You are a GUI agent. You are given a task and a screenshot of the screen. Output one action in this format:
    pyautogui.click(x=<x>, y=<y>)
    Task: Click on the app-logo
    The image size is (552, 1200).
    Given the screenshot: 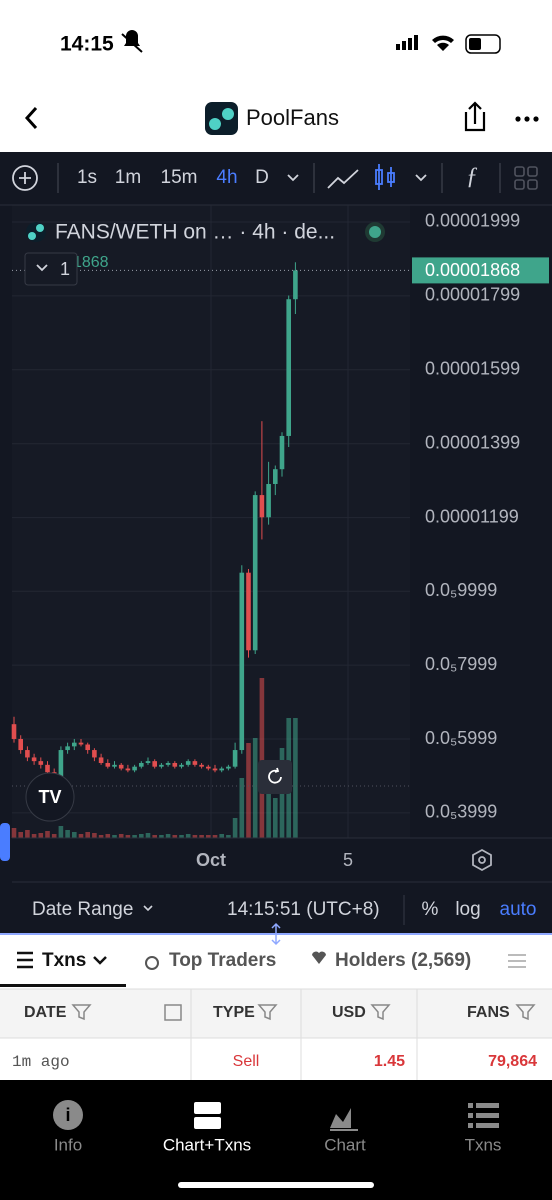 What is the action you would take?
    pyautogui.click(x=221, y=118)
    